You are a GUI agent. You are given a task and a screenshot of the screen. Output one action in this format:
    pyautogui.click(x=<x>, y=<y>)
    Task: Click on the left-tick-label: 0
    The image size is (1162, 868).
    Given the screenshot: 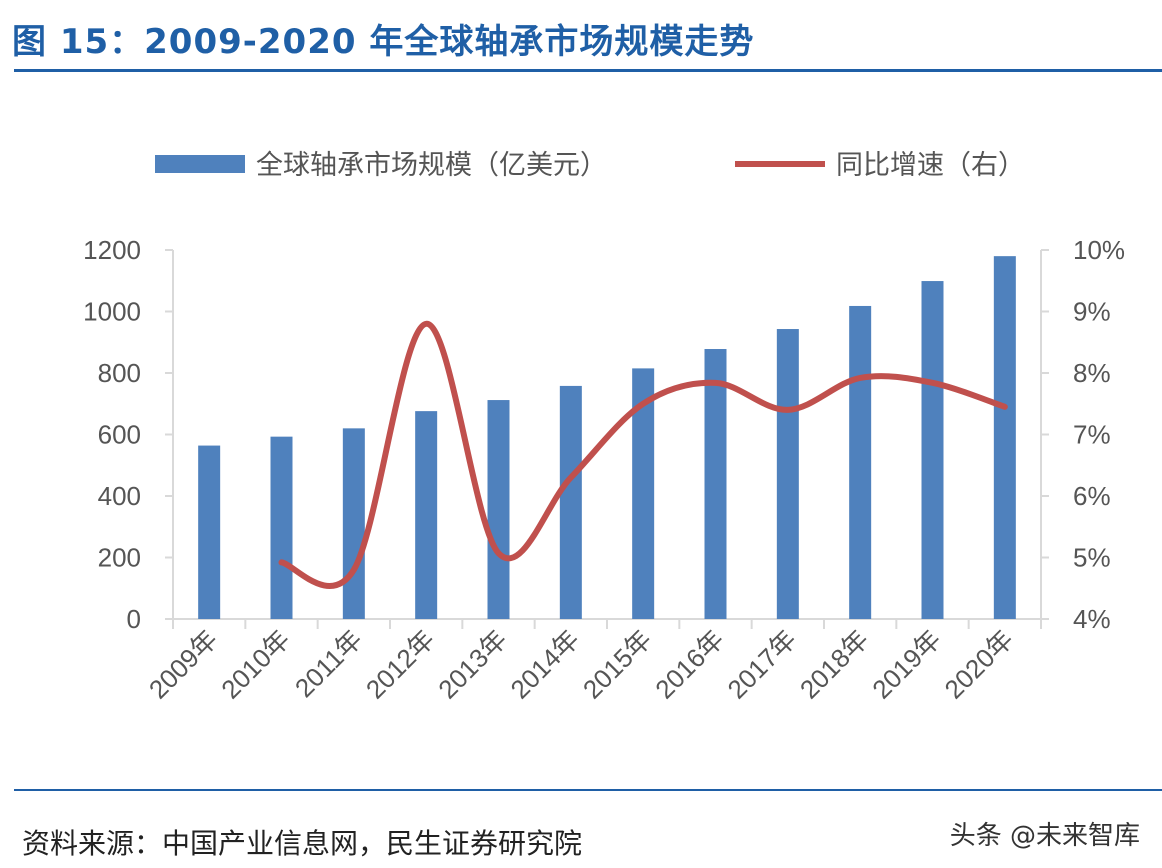 What is the action you would take?
    pyautogui.click(x=134, y=619)
    